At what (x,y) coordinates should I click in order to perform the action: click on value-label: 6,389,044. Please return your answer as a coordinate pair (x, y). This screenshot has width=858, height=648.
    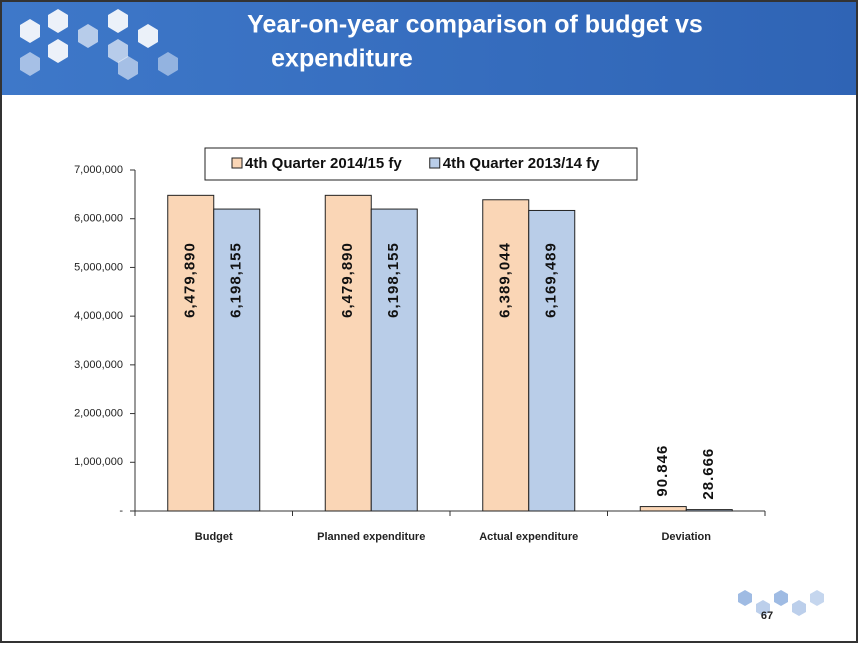
    Looking at the image, I should click on (505, 280).